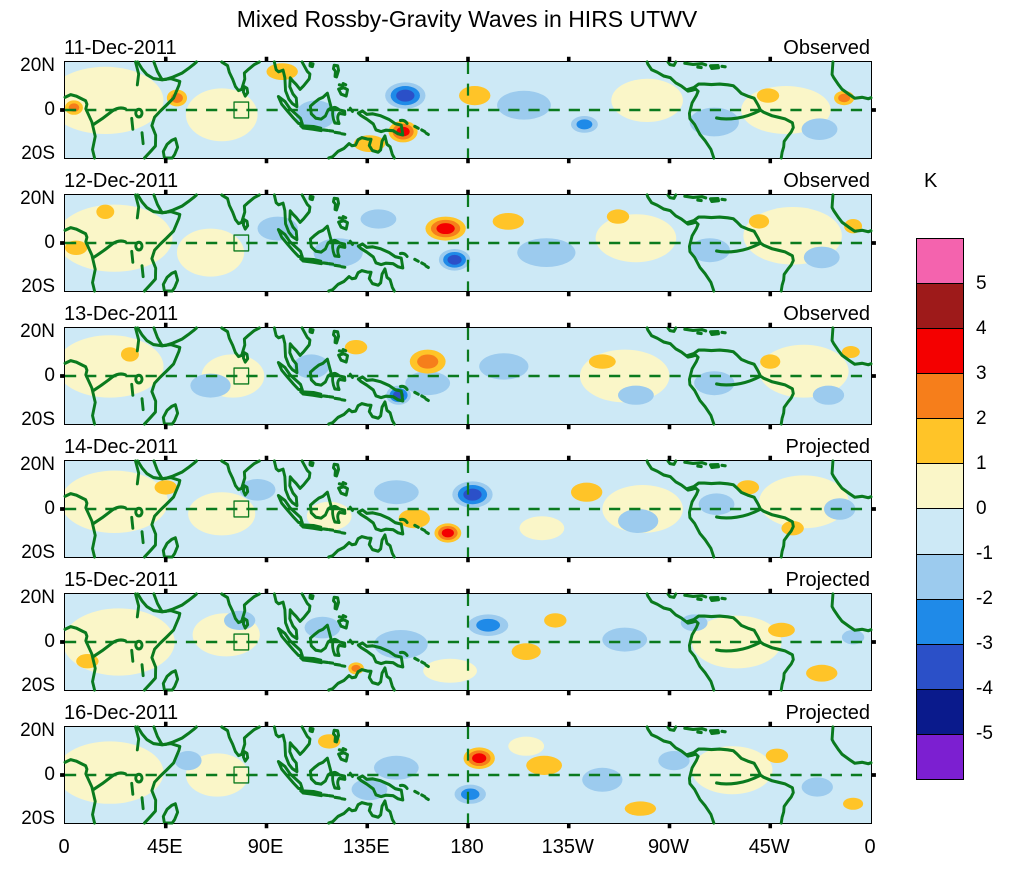 This screenshot has height=890, width=1015. I want to click on lon-axis-label: 45W, so click(769, 847).